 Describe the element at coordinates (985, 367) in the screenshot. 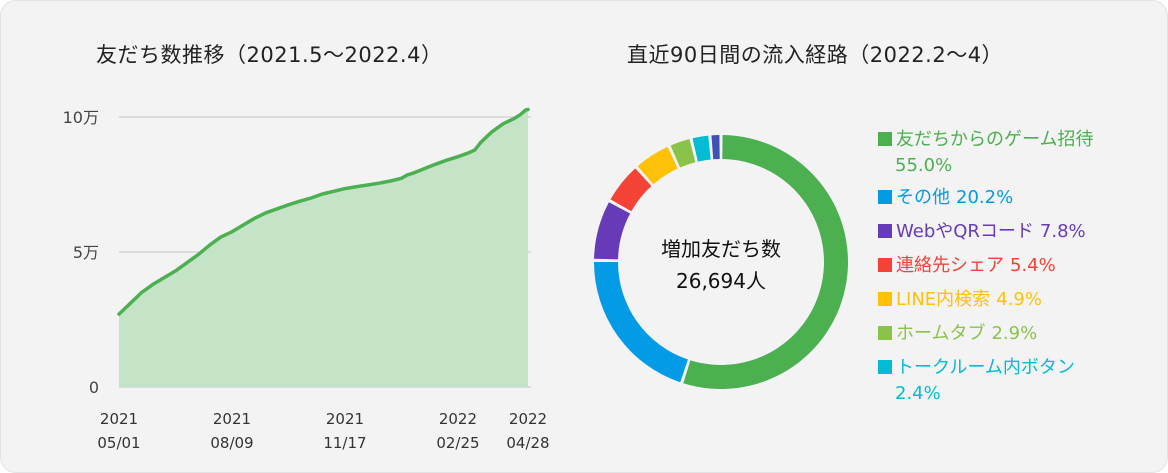

I see `legend-label: トークルーム内ボタン` at that location.